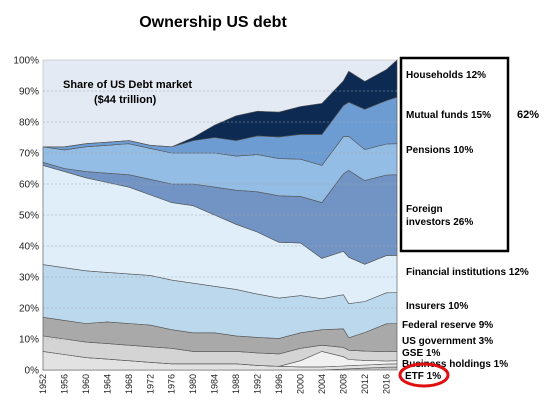  I want to click on label-mutual-funds: Mutual funds 15%, so click(448, 115).